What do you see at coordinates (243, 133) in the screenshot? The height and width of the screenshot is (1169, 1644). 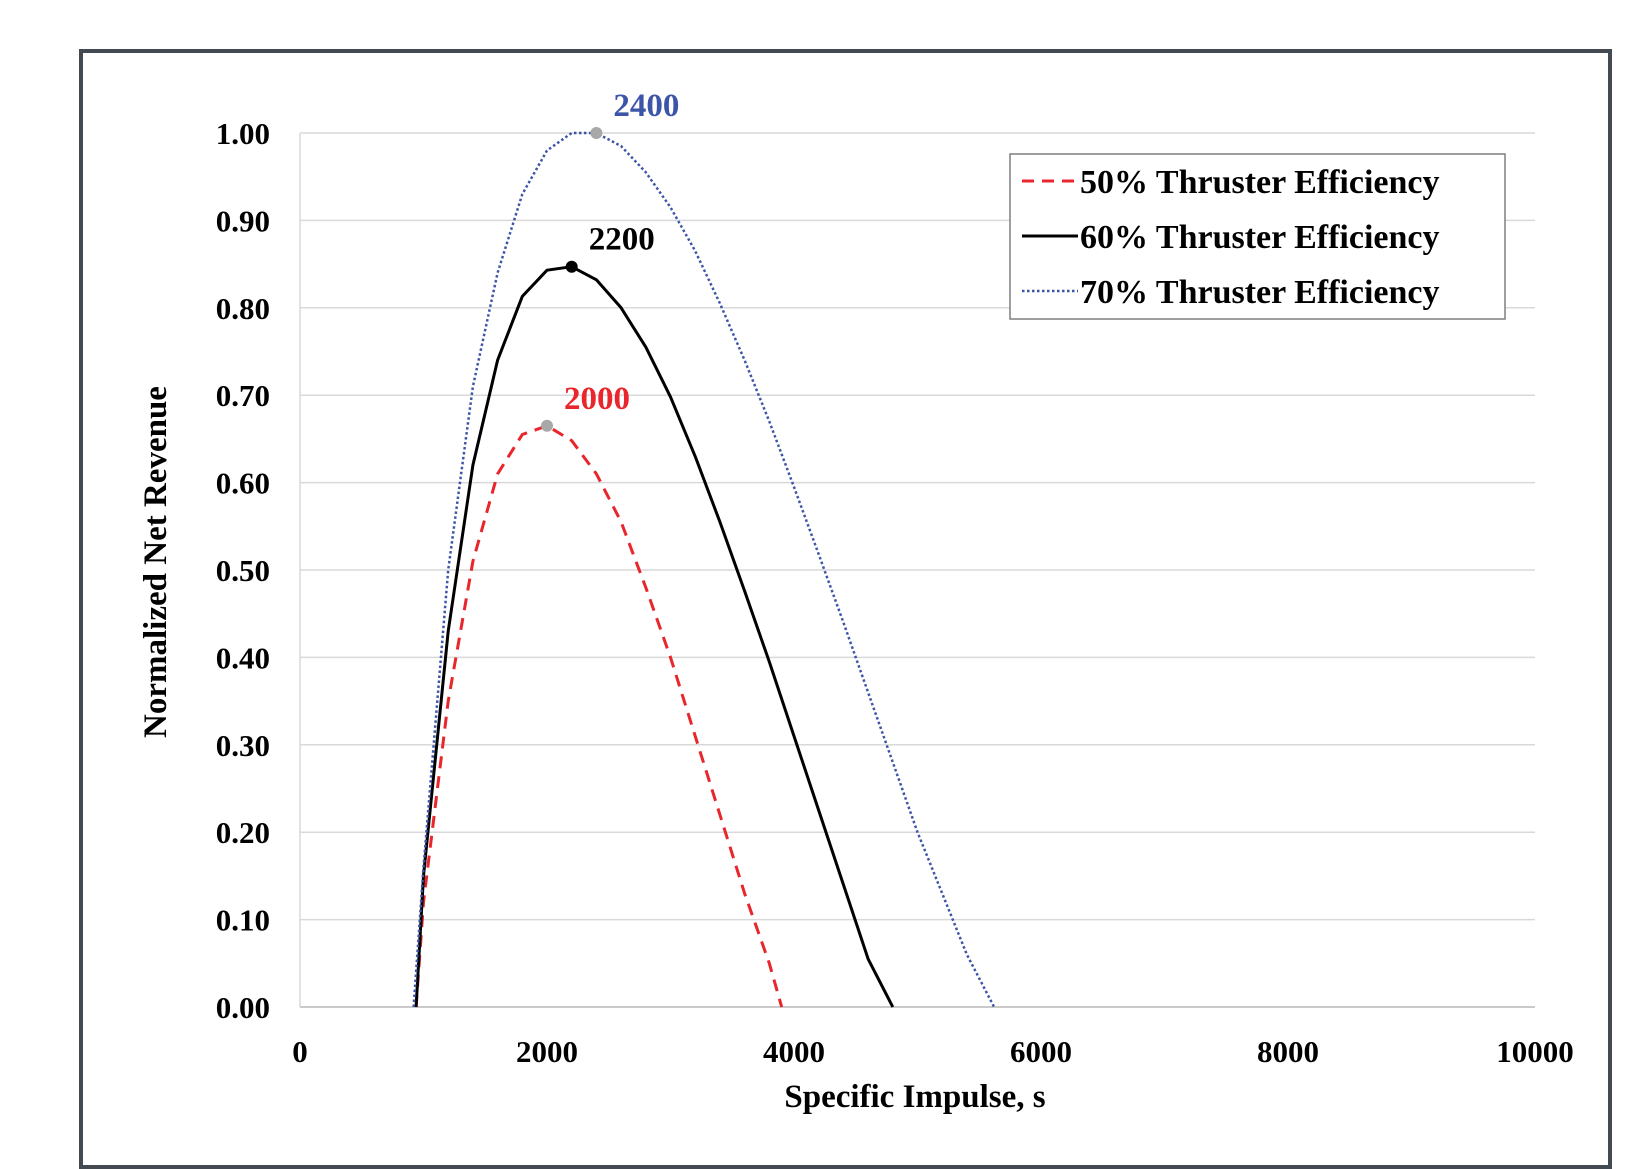 I see `y-tick-label: 1.00` at bounding box center [243, 133].